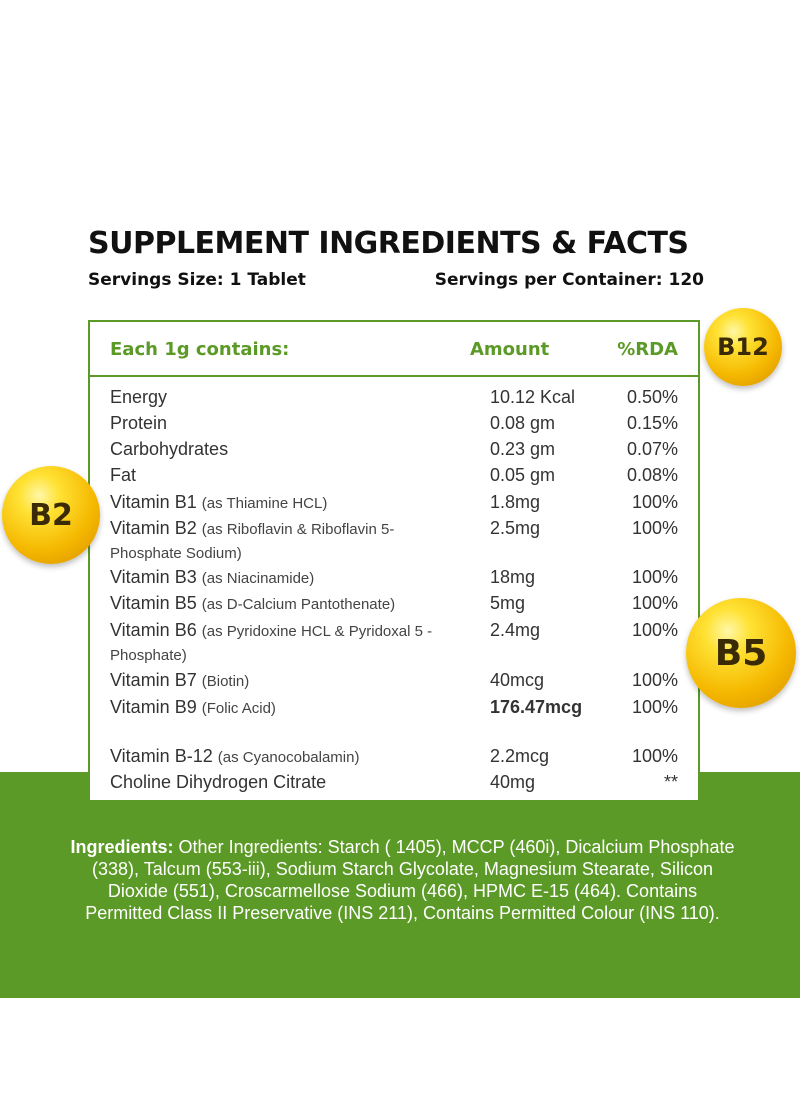  What do you see at coordinates (394, 349) in the screenshot?
I see `table-header: Each 1g contains: Amount %RDA` at bounding box center [394, 349].